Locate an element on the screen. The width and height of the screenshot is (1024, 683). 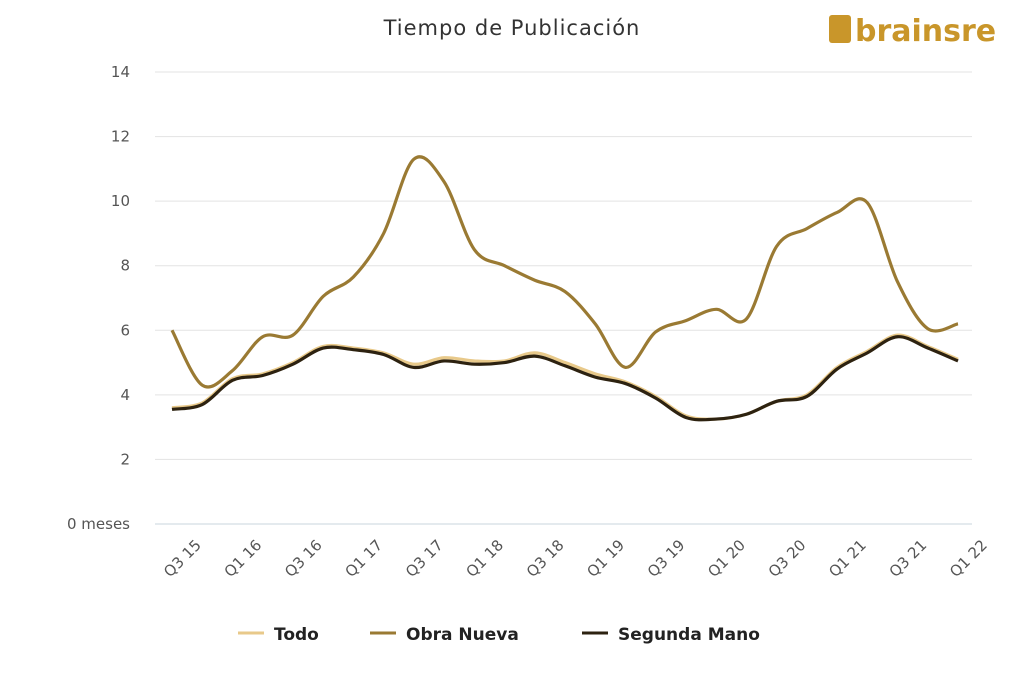
x-tick-label: Q3 15 is located at coordinates (182, 558).